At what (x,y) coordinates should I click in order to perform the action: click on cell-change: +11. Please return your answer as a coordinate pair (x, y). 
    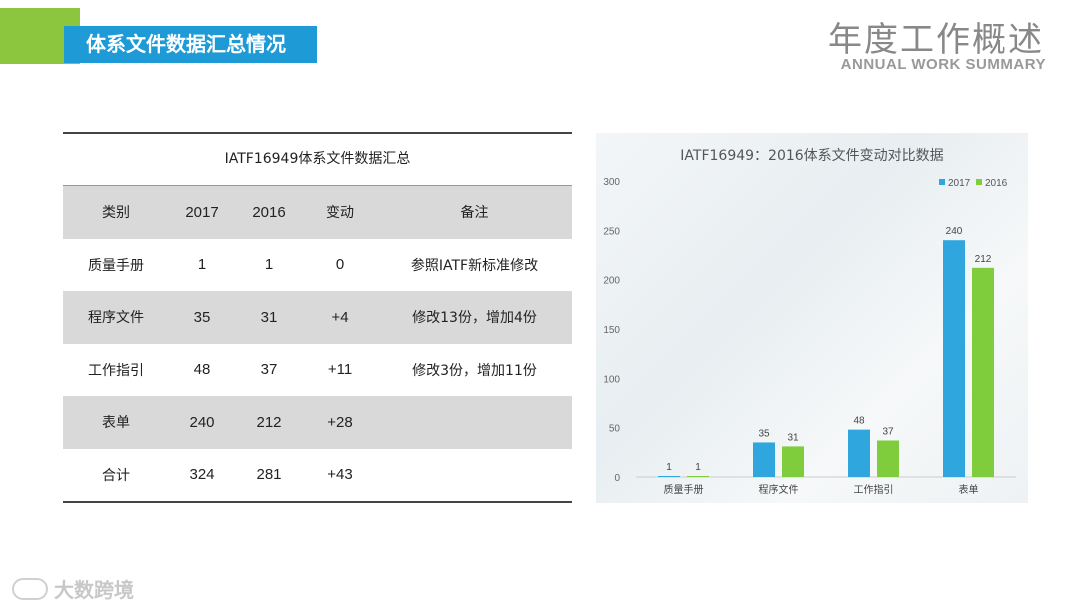
    Looking at the image, I should click on (340, 370).